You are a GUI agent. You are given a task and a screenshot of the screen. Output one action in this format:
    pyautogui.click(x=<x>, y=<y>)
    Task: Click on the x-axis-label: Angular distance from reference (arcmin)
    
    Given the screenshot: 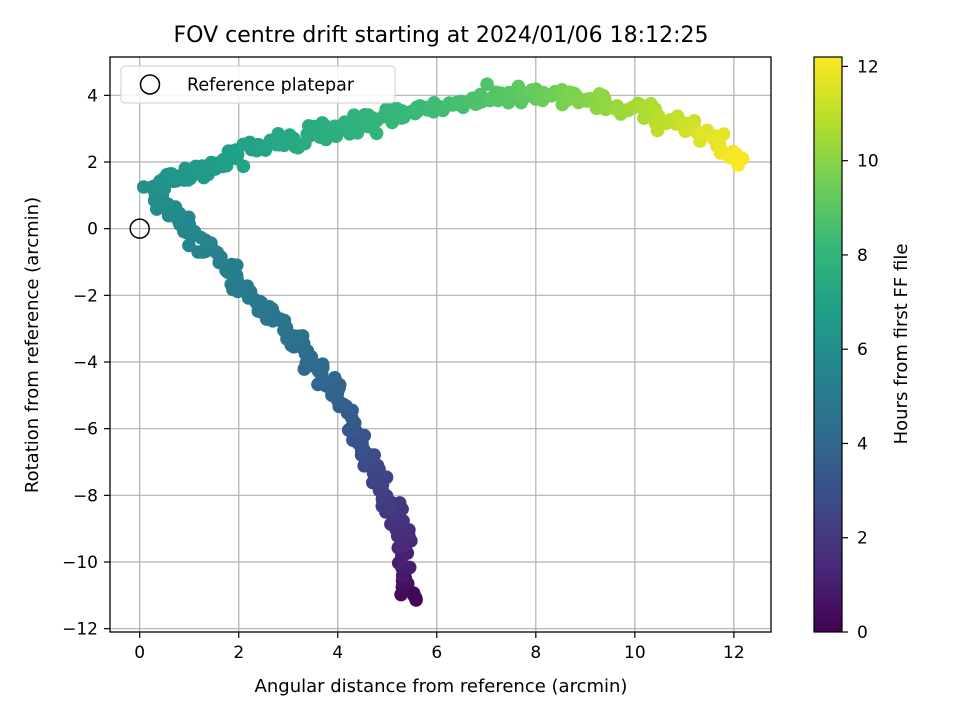 What is the action you would take?
    pyautogui.click(x=441, y=686)
    